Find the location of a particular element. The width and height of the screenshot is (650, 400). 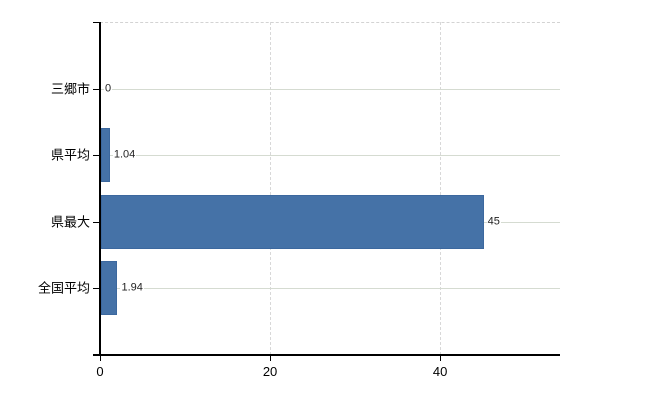

bar-県最大 is located at coordinates (292, 222).